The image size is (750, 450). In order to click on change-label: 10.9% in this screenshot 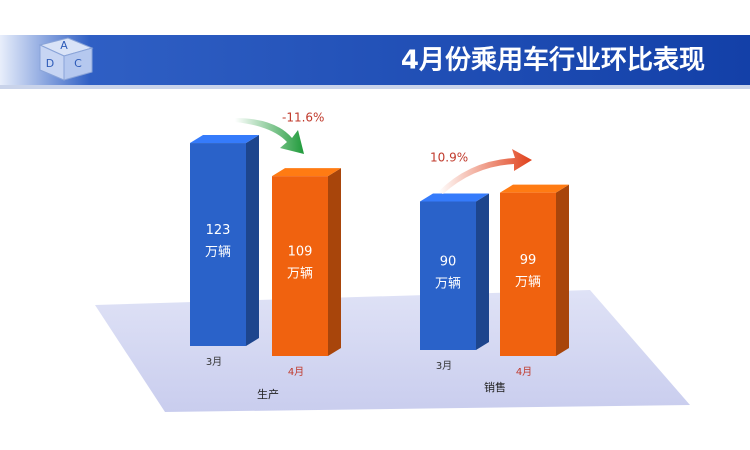, I will do `click(449, 158)`.